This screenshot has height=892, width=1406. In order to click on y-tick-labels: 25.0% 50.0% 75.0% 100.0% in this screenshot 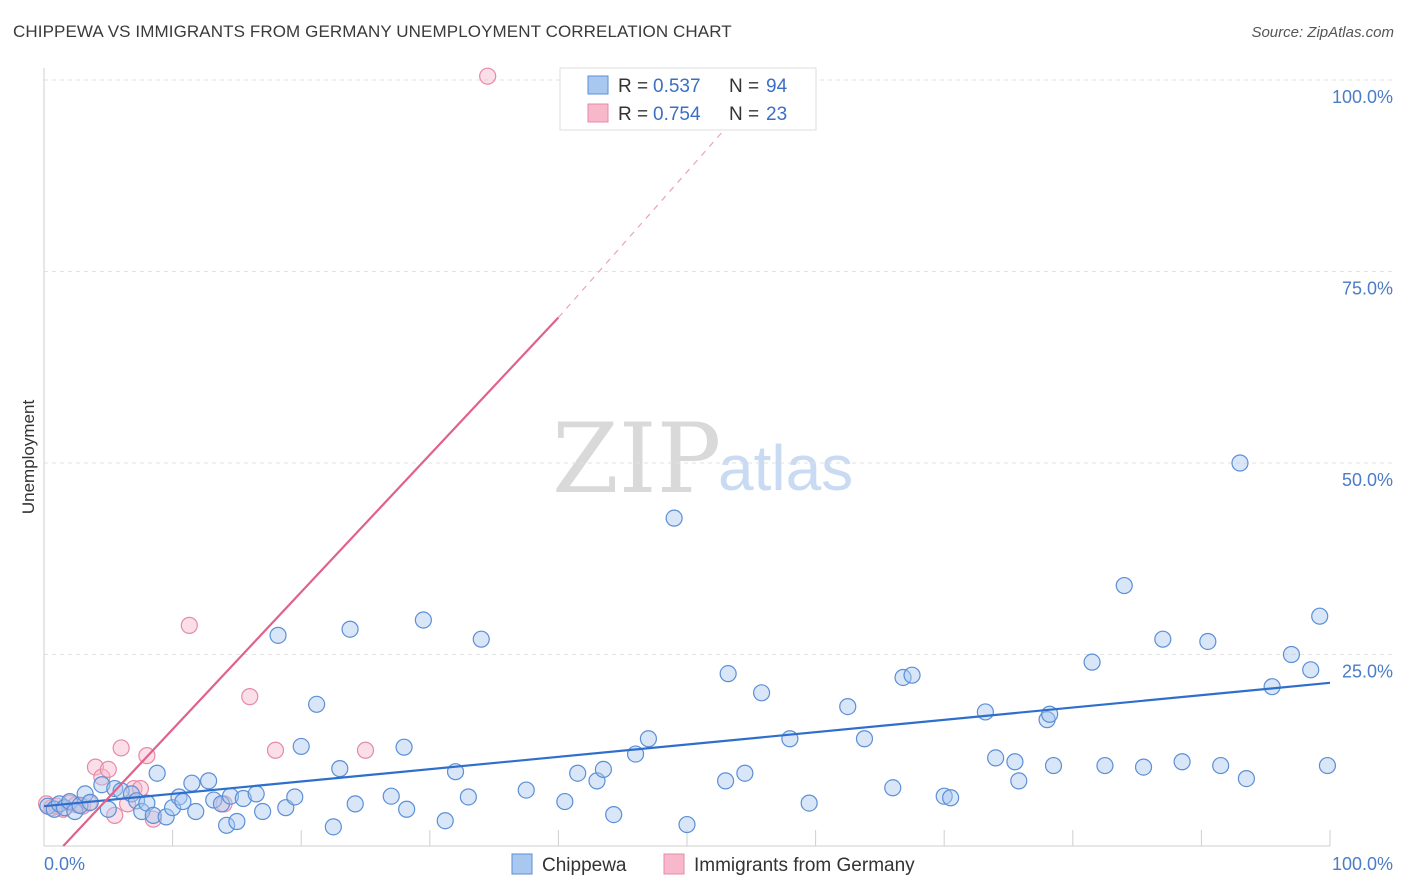, I will do `click(1362, 384)`.